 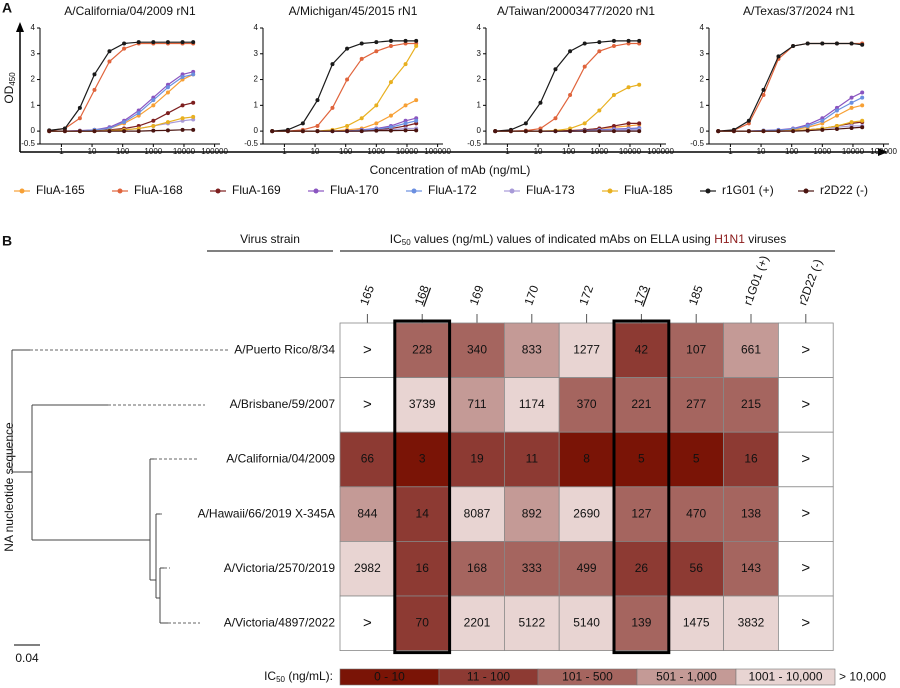 I want to click on column-label: 170, so click(x=531, y=295).